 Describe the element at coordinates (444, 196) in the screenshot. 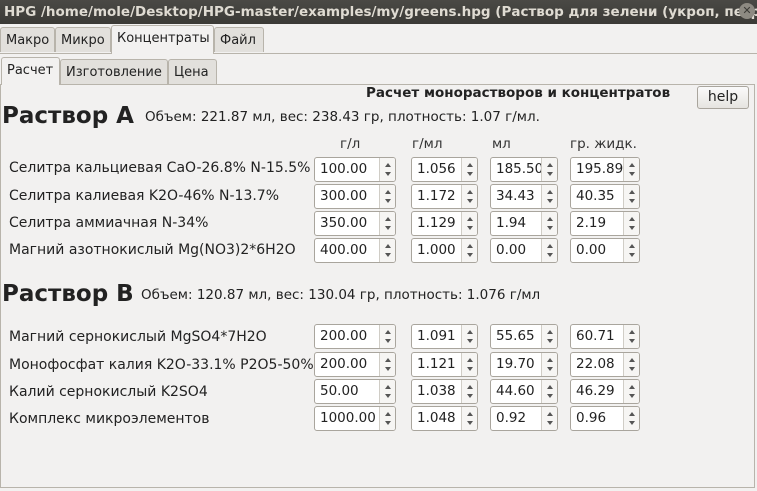

I see `density-spinbox: 1.172` at that location.